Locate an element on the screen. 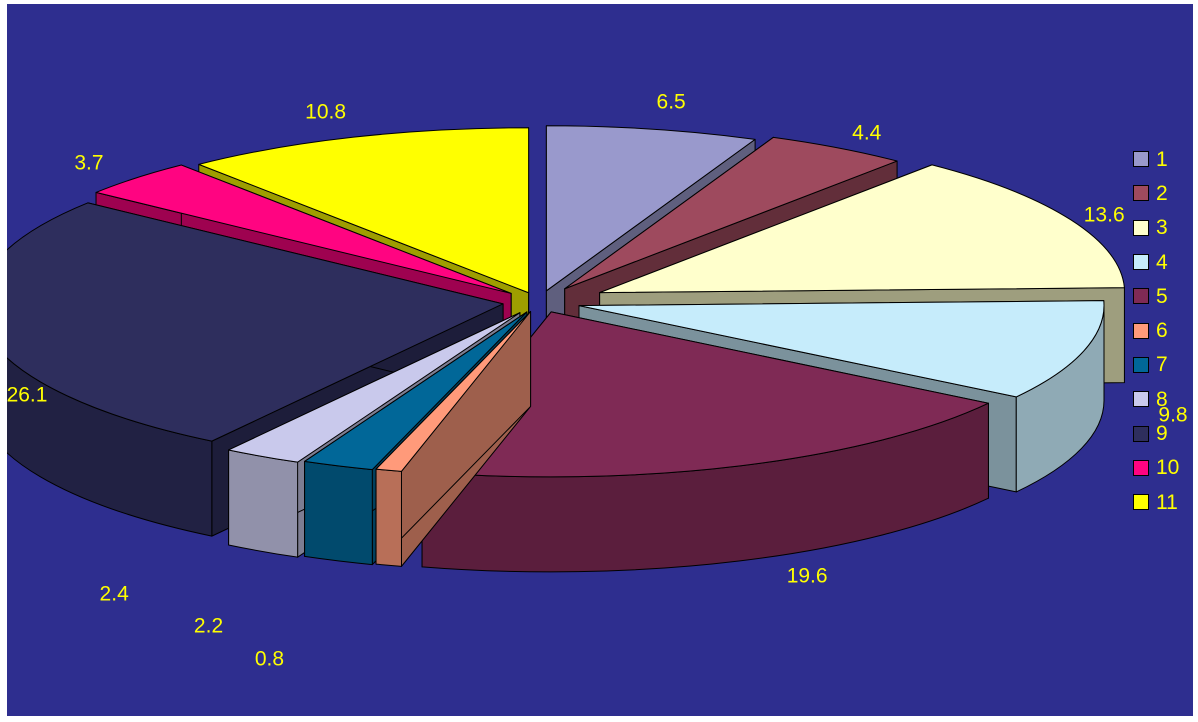  legend-label: 10 is located at coordinates (1168, 468).